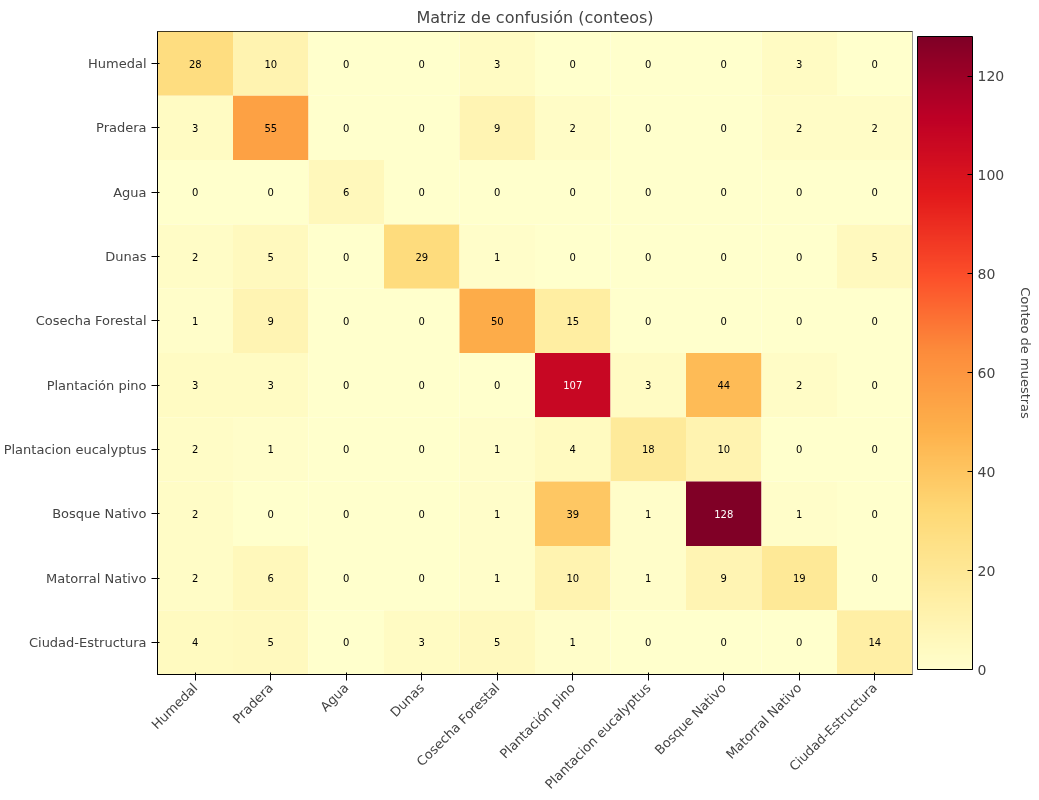  What do you see at coordinates (986, 372) in the screenshot?
I see `color-bar-label: 60` at bounding box center [986, 372].